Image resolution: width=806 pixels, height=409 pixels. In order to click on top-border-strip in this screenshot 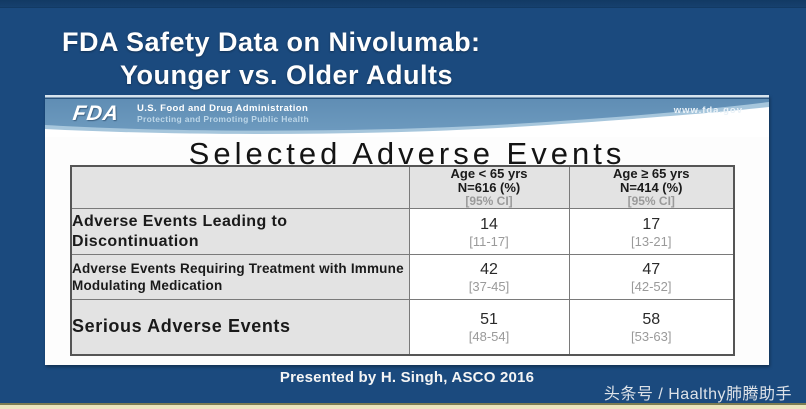, I will do `click(403, 4)`.